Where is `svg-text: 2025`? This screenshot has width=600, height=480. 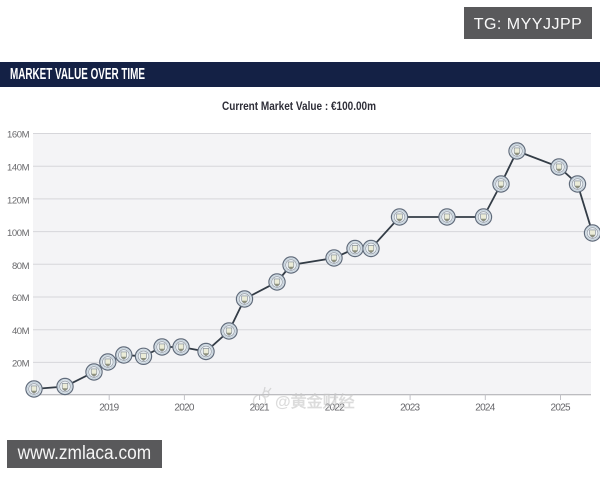
svg-text: 2025 is located at coordinates (561, 408).